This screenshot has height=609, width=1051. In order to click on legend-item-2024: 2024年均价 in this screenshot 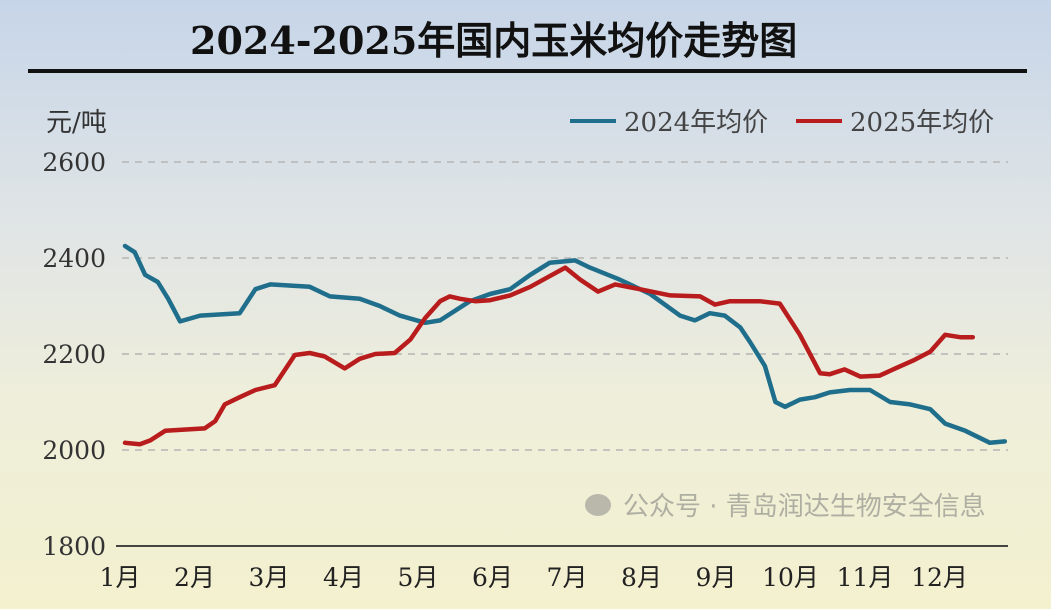, I will do `click(669, 120)`.